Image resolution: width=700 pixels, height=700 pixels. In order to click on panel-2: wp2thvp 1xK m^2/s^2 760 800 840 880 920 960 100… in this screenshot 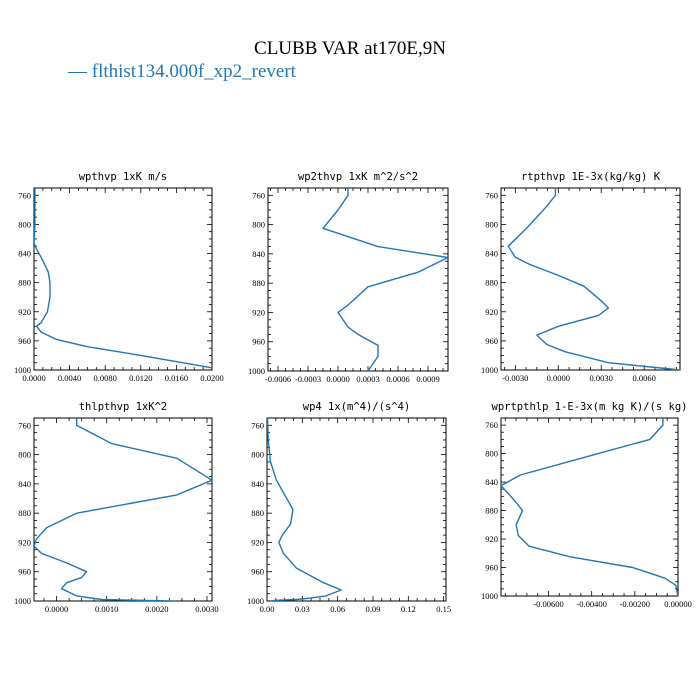, I will do `click(348, 277)`.